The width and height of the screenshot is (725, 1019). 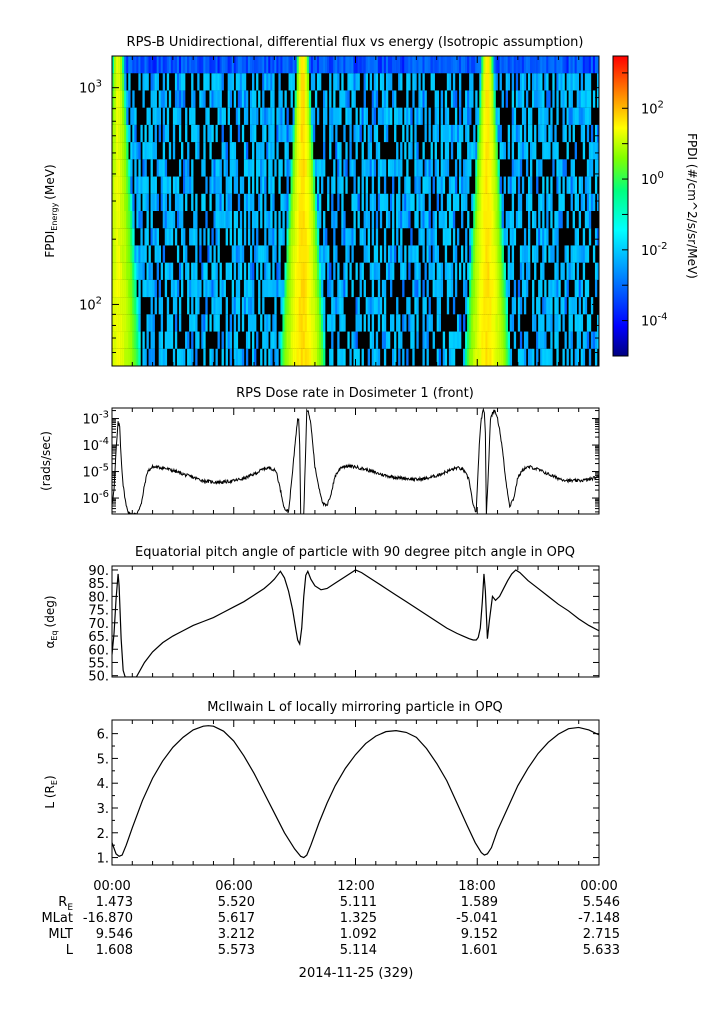 What do you see at coordinates (104, 494) in the screenshot?
I see `dose-ytick-label-exp: -6` at bounding box center [104, 494].